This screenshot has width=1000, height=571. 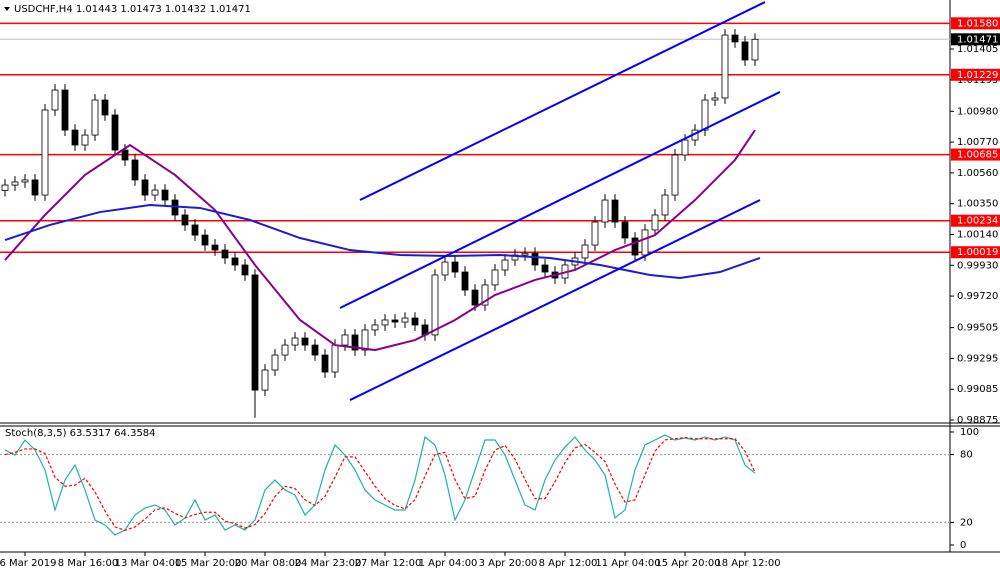 What do you see at coordinates (148, 563) in the screenshot?
I see `x-tick-label: 13 Mar 04:00` at bounding box center [148, 563].